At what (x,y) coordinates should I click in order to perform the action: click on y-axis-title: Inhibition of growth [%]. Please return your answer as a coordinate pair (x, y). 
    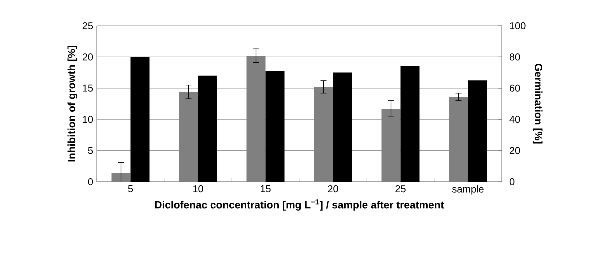
    Looking at the image, I should click on (73, 104).